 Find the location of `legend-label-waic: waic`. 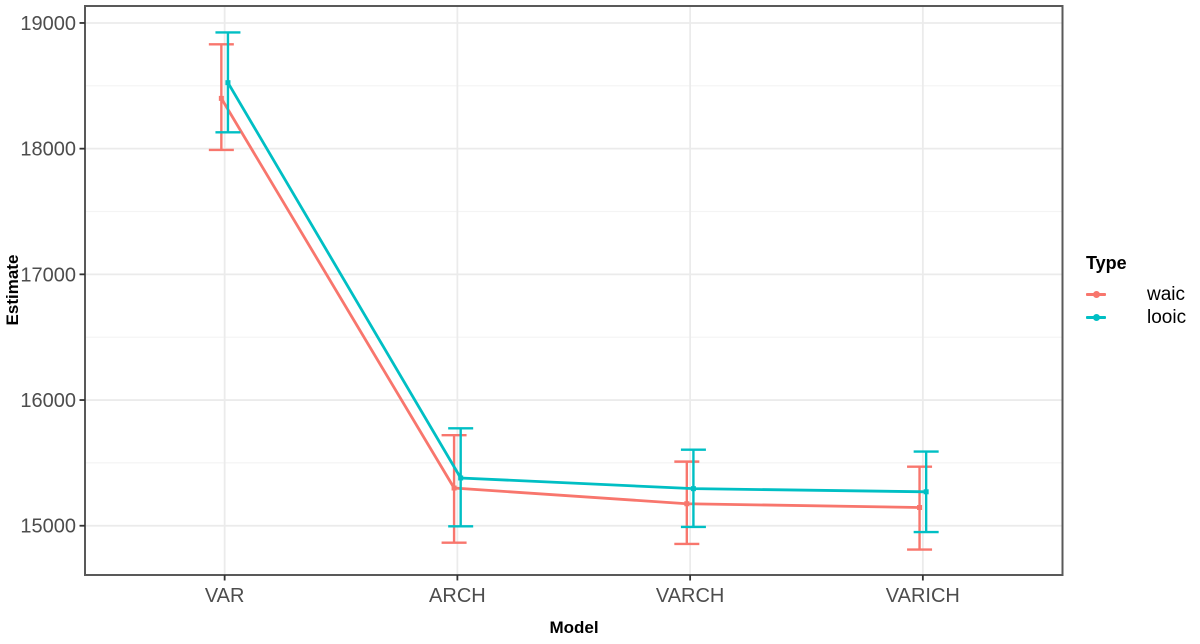

legend-label-waic: waic is located at coordinates (1166, 294).